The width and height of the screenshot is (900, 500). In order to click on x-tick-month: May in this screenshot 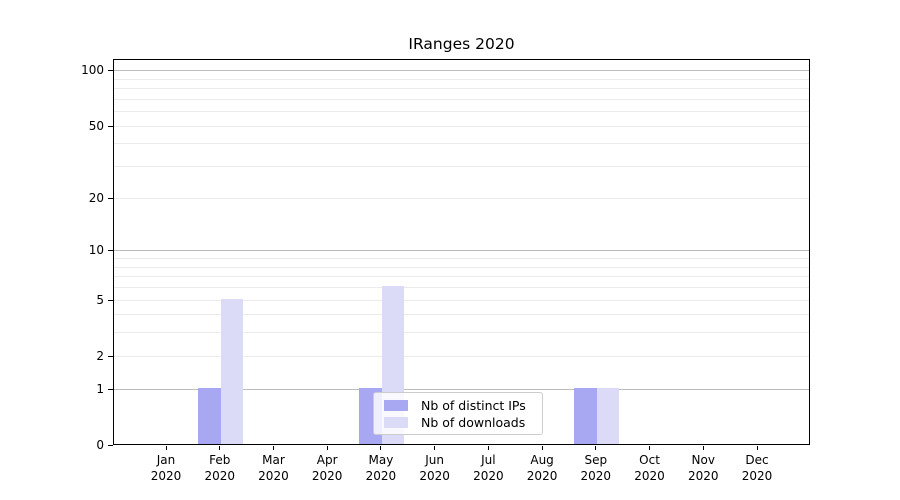, I will do `click(381, 460)`.